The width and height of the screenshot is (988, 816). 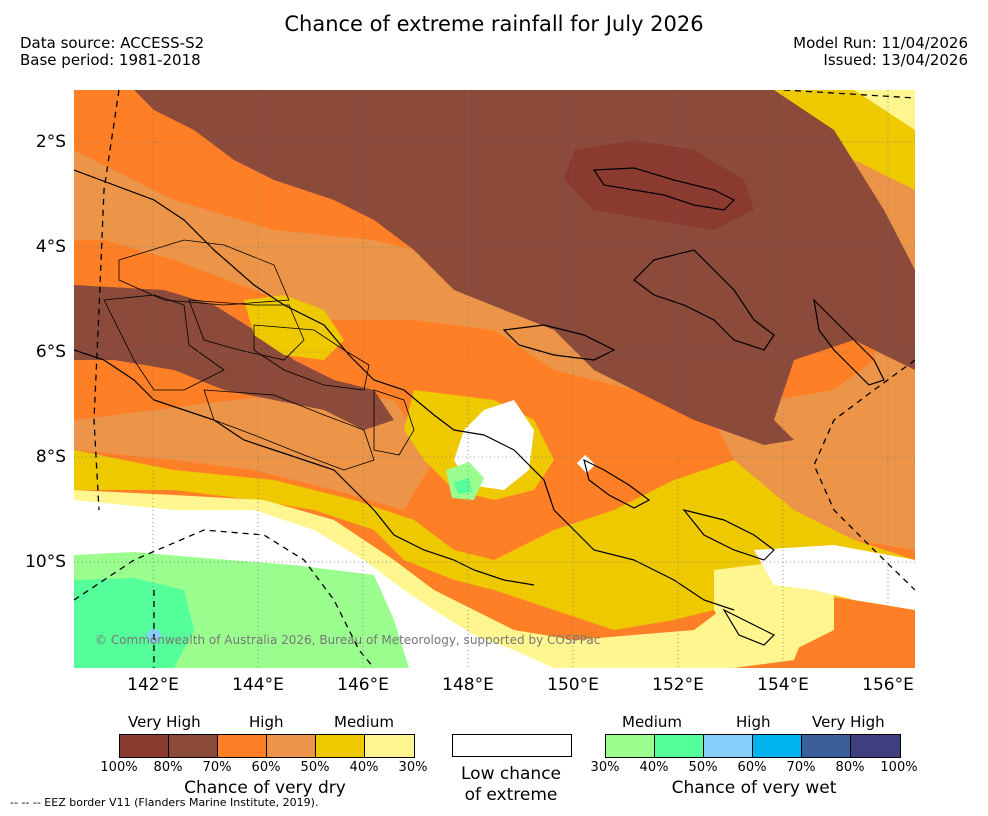 I want to click on zone-very-high-dry-west, so click(x=234, y=357).